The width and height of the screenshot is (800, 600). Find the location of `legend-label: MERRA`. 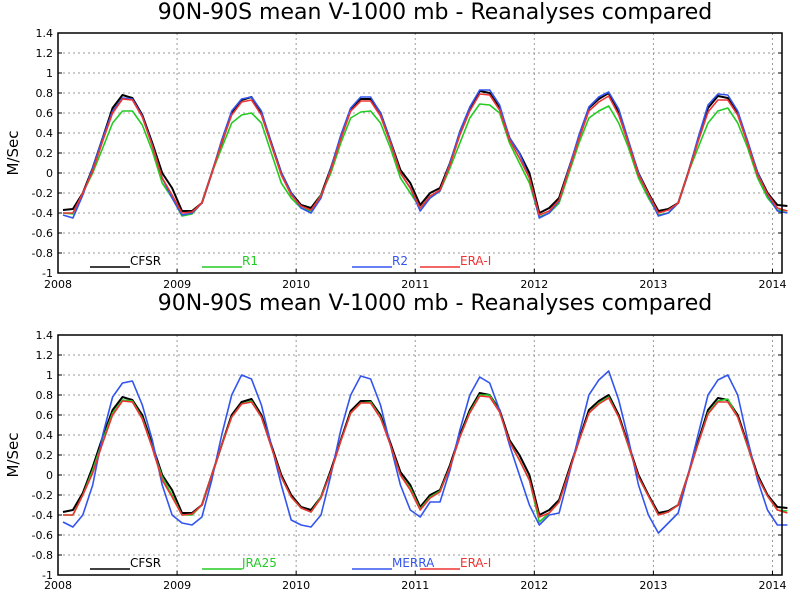

legend-label: MERRA is located at coordinates (413, 563).